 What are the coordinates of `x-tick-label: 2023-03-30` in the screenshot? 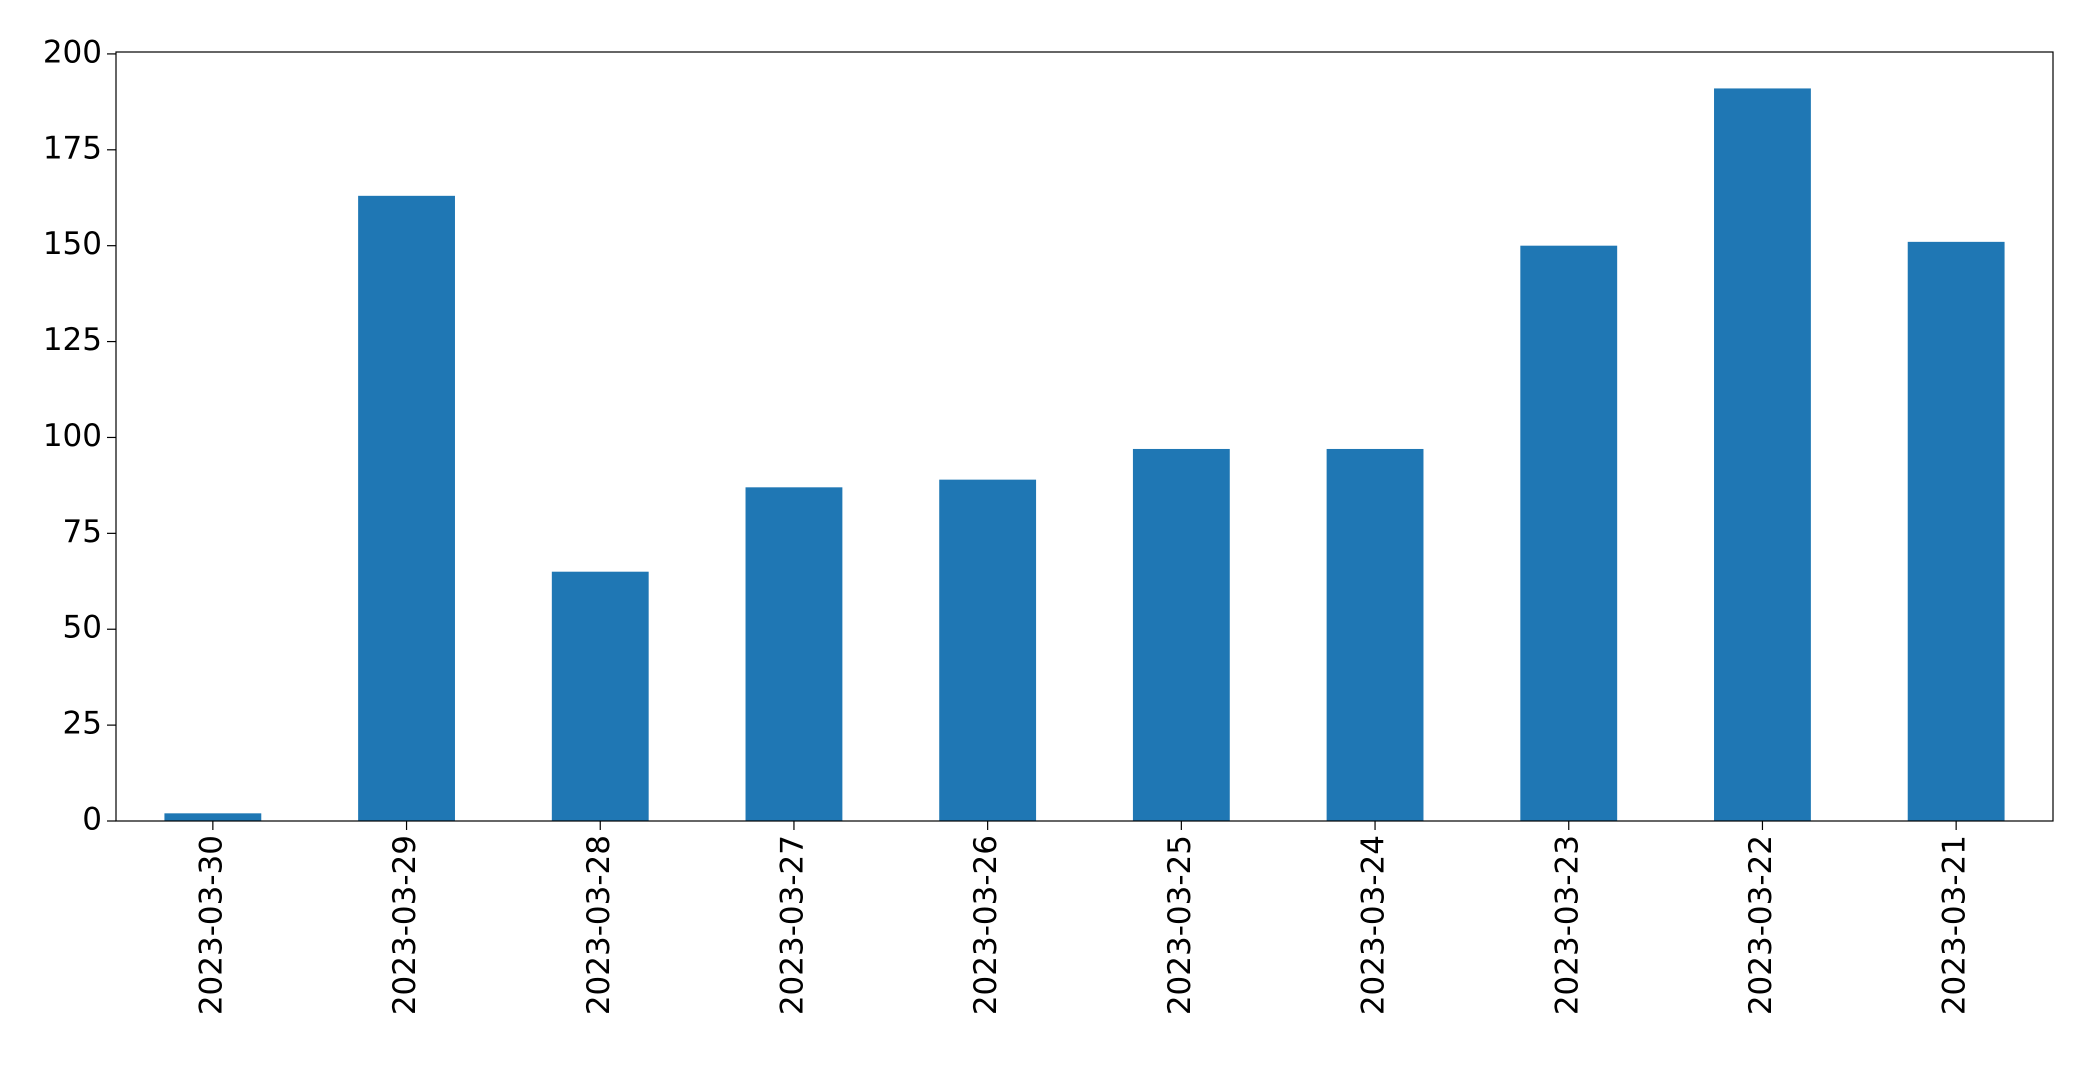 It's located at (211, 925).